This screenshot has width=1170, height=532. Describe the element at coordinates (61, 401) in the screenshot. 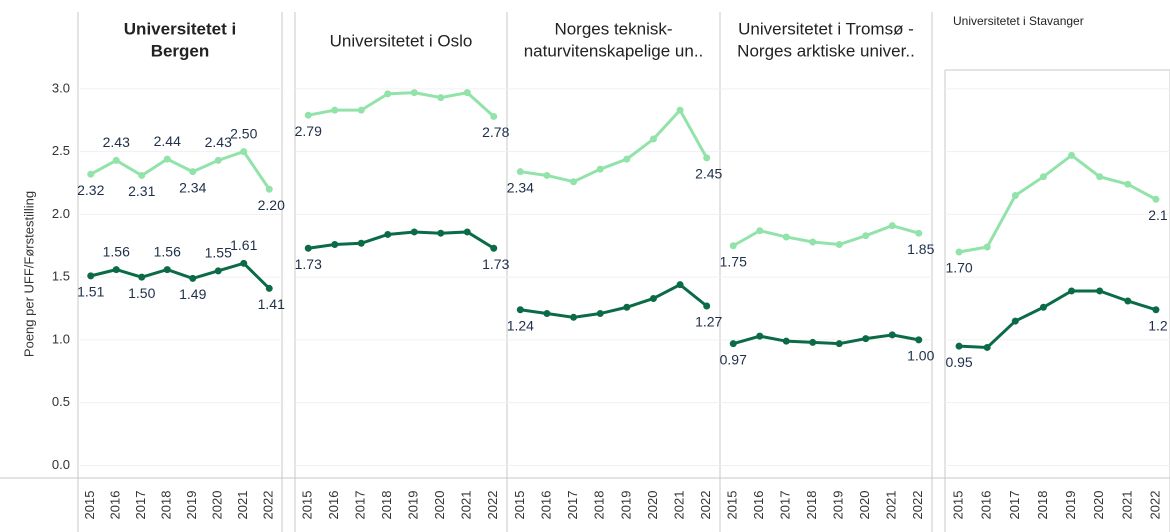

I see `y-tick-label: 0.5` at that location.